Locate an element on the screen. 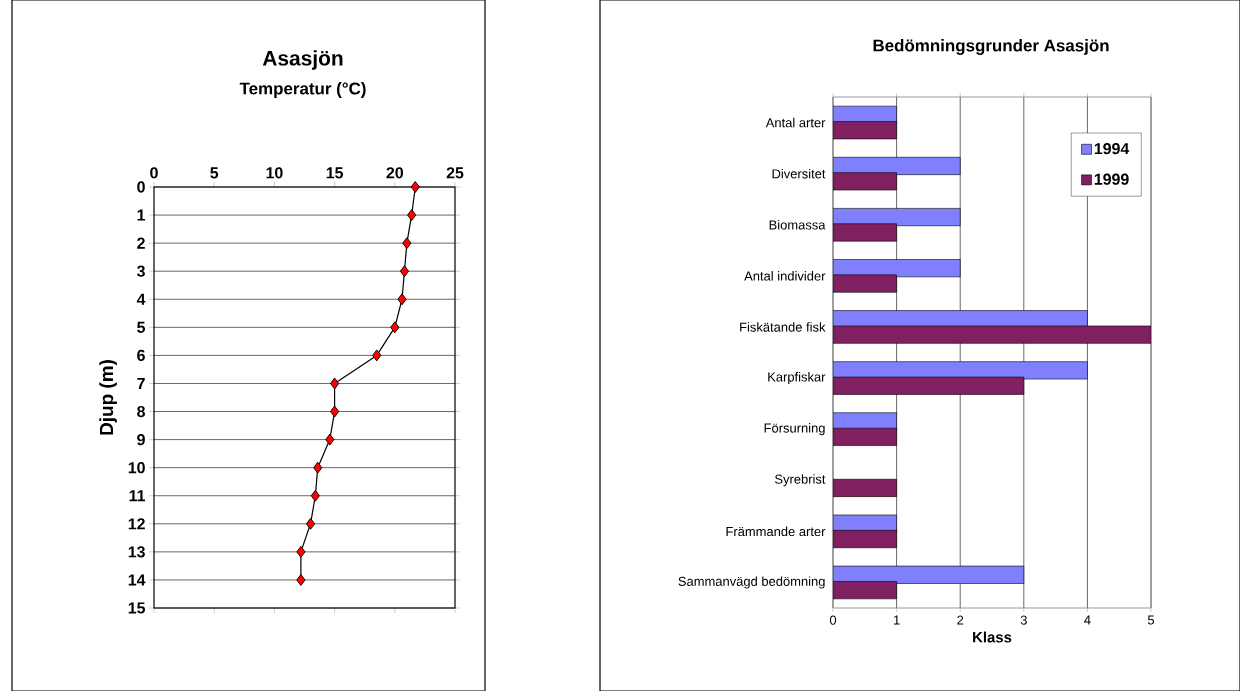  y-tick-label: Fiskätande fisk is located at coordinates (783, 327).